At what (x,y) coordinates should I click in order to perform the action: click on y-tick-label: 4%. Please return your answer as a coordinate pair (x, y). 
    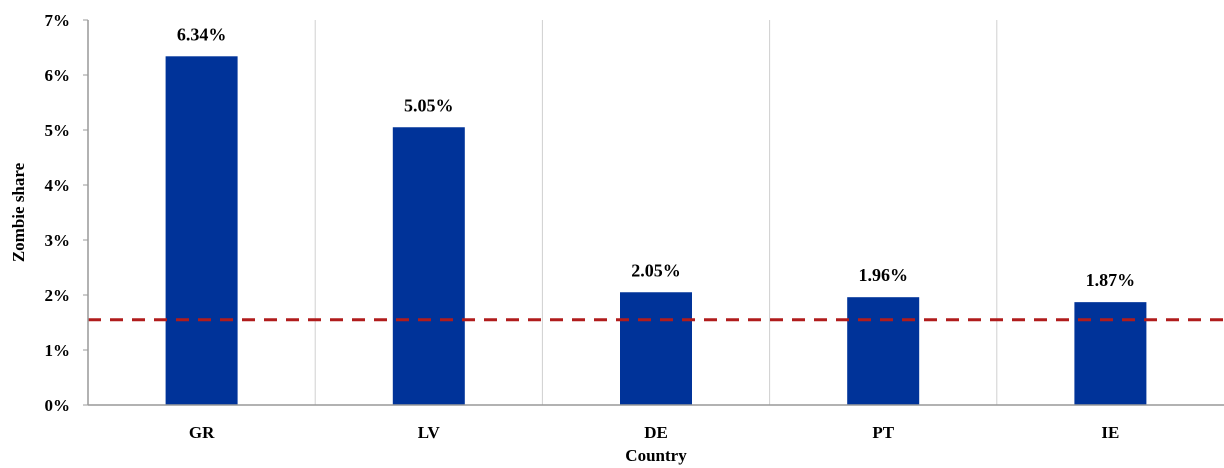
    Looking at the image, I should click on (58, 185).